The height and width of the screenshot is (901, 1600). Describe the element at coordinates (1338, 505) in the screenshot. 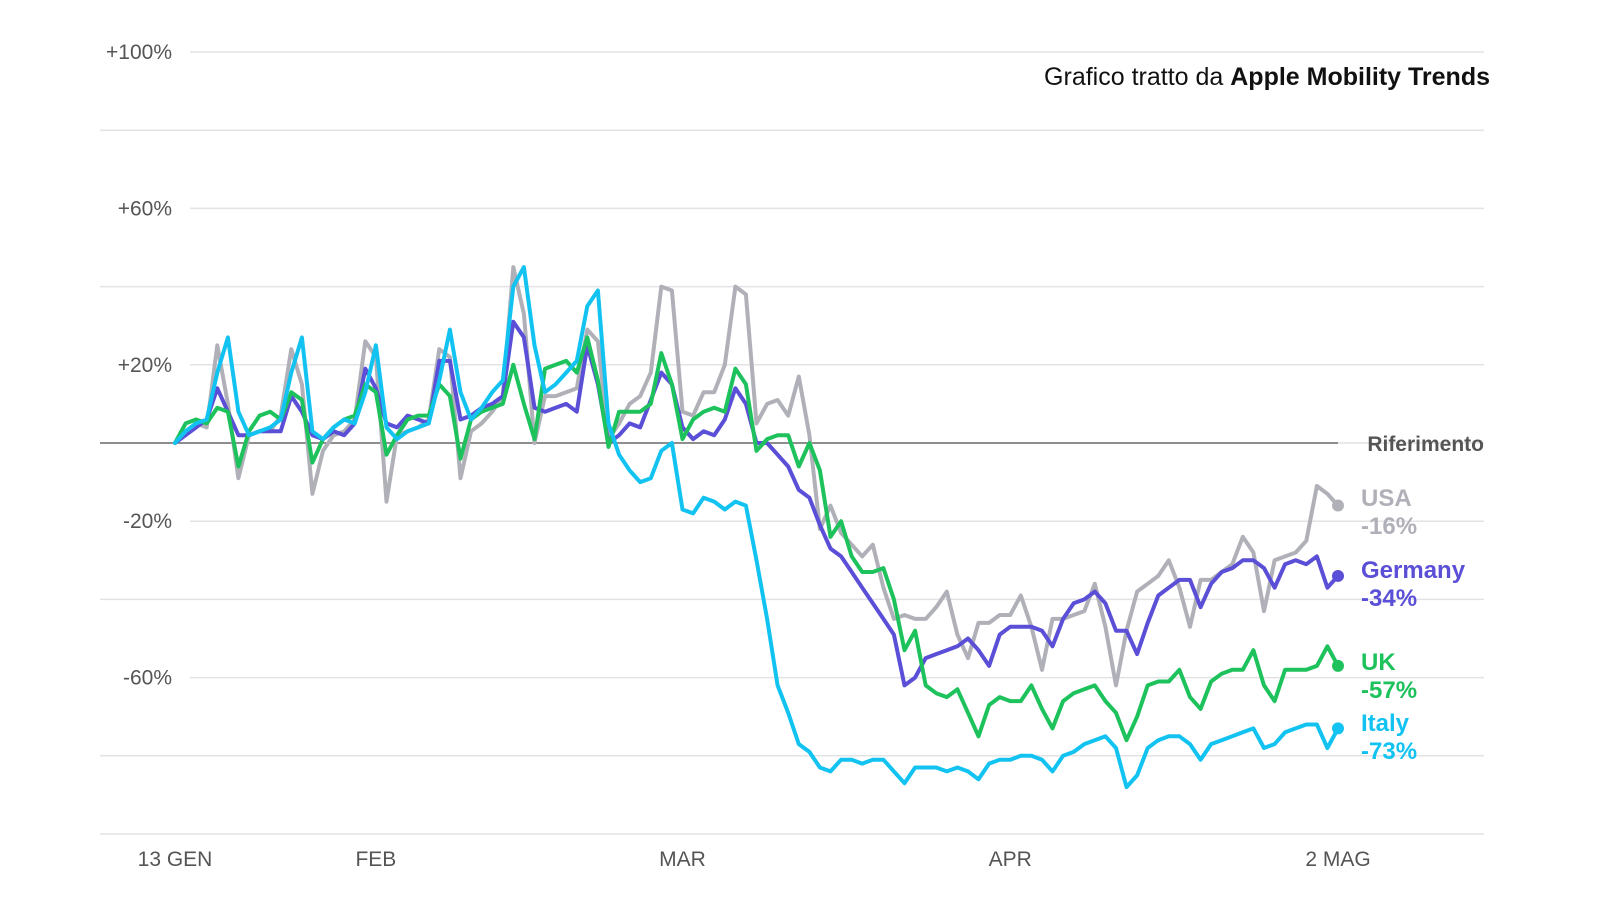

I see `series-end-dot-usa` at that location.